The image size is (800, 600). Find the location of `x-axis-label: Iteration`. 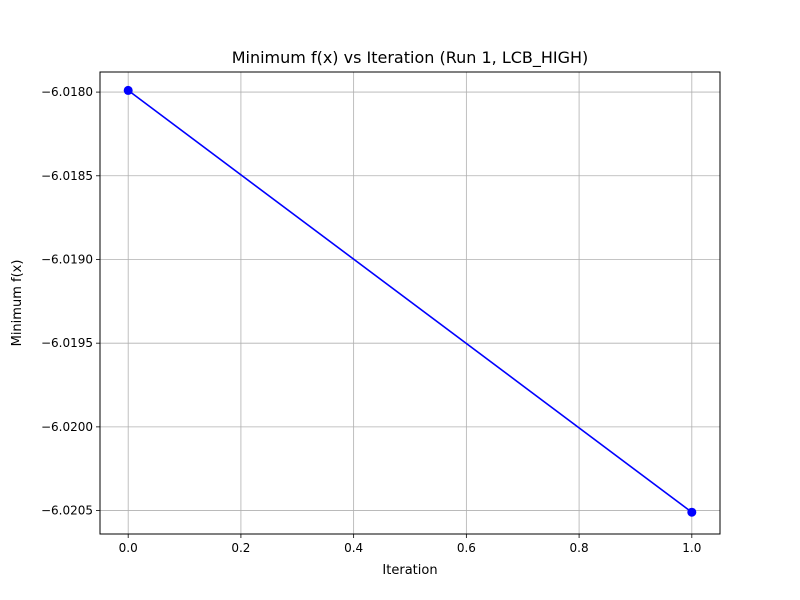

x-axis-label: Iteration is located at coordinates (409, 570).